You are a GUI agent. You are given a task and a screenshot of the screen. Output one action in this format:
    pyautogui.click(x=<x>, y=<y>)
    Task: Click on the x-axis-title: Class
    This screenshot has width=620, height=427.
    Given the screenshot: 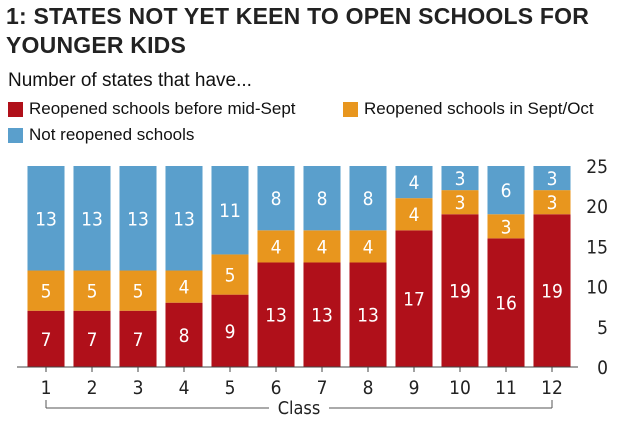 What is the action you would take?
    pyautogui.click(x=299, y=408)
    